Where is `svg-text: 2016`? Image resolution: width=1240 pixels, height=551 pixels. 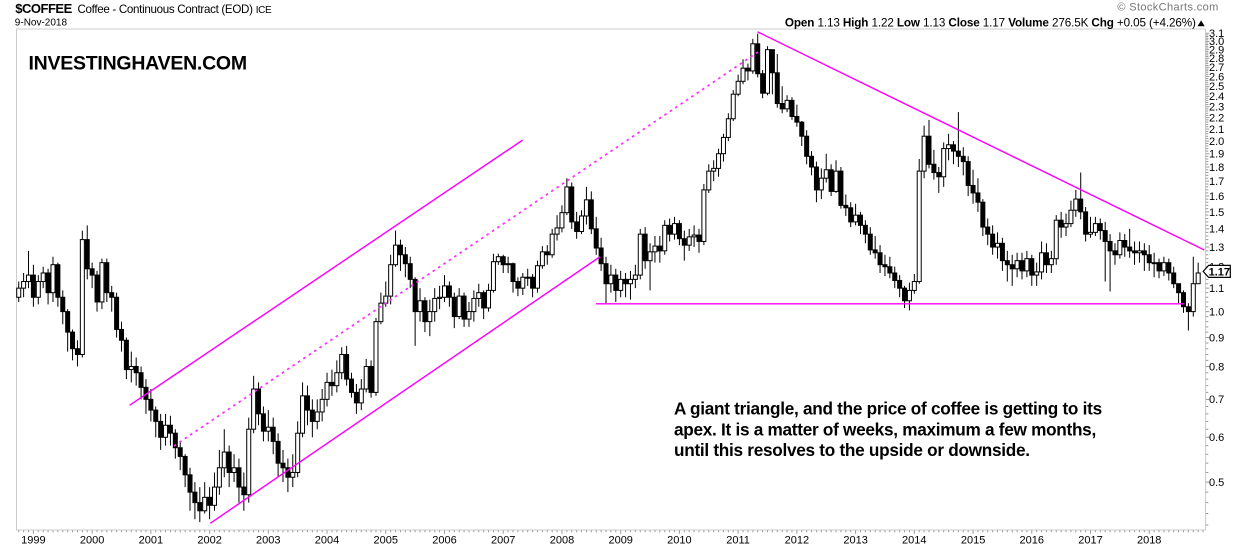 svg-text: 2016 is located at coordinates (1032, 541).